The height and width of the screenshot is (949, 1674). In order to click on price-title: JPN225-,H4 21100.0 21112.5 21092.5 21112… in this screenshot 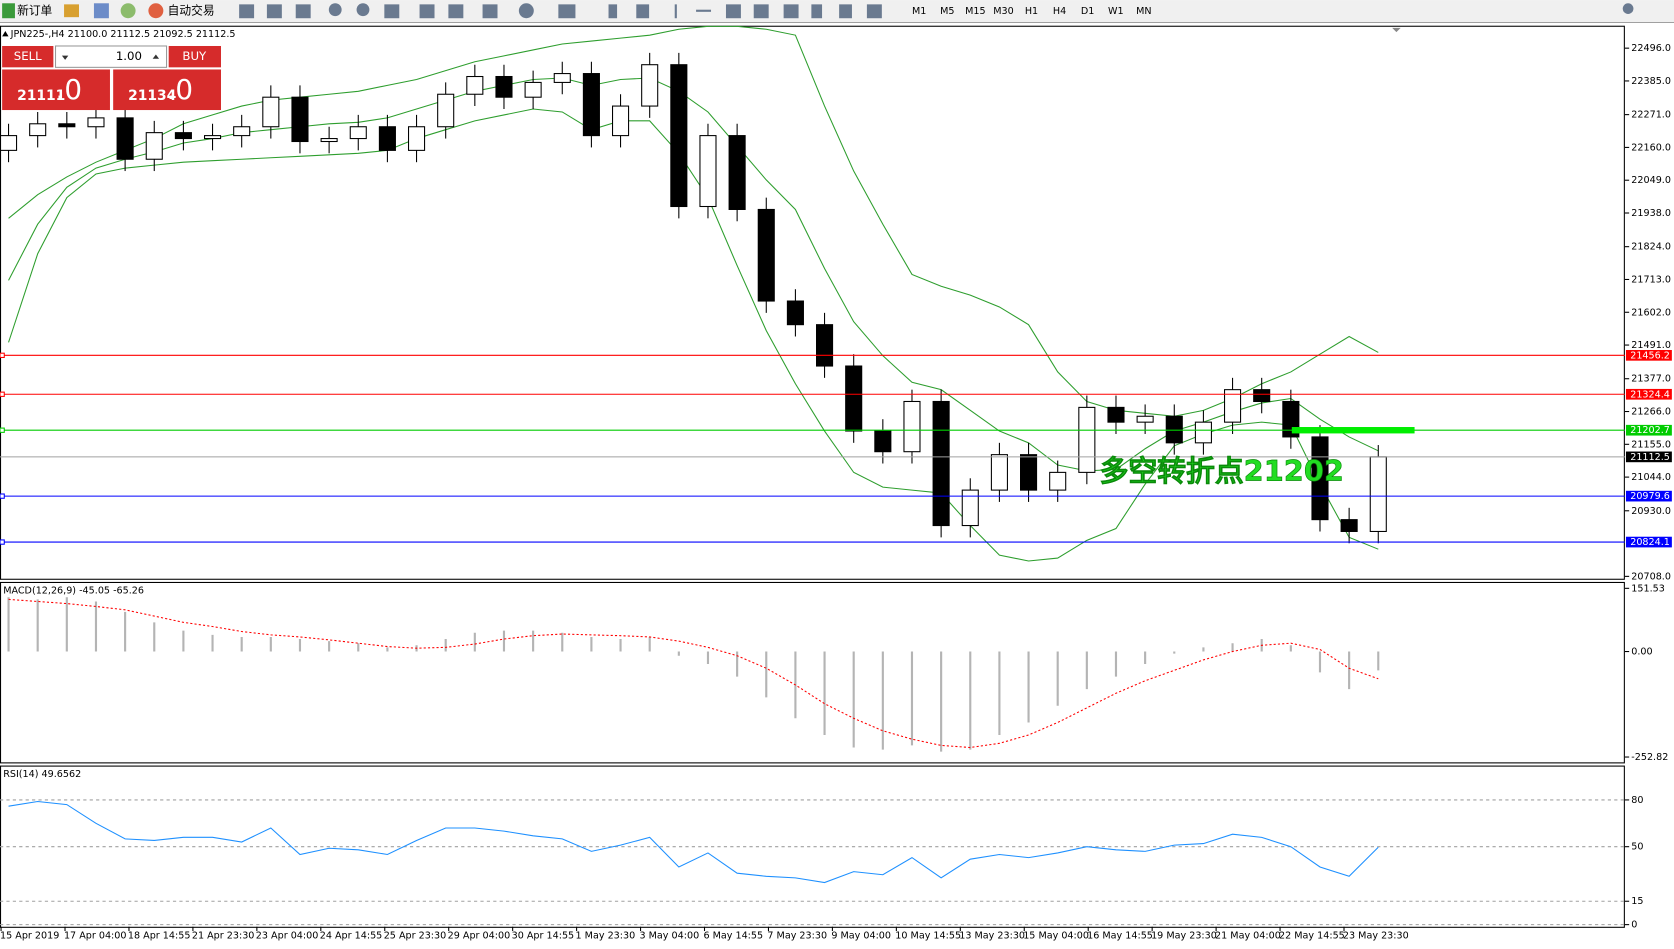, I will do `click(123, 34)`.